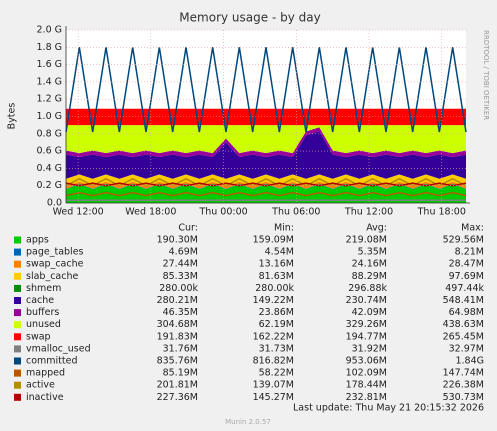 This screenshot has height=431, width=497. Describe the element at coordinates (177, 336) in the screenshot. I see `legend-stat: 191.83M` at that location.